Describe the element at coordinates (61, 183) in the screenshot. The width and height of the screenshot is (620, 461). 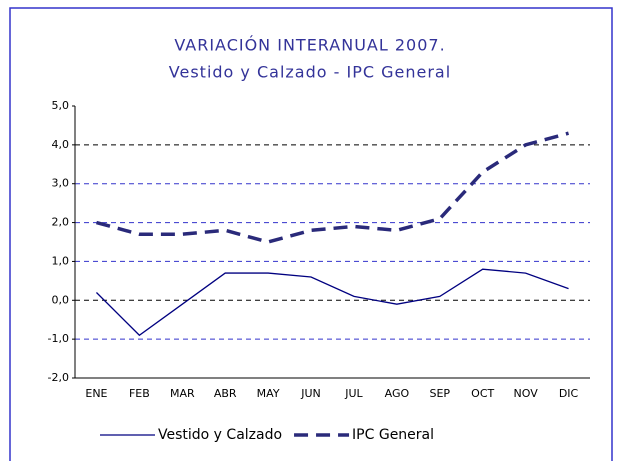
I see `y-tick-label: 3,0` at that location.